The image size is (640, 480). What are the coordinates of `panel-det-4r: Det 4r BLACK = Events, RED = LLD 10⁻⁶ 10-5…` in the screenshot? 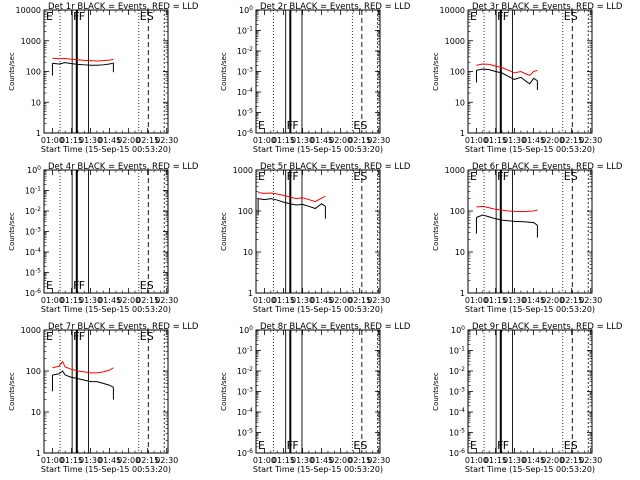 It's located at (103, 238).